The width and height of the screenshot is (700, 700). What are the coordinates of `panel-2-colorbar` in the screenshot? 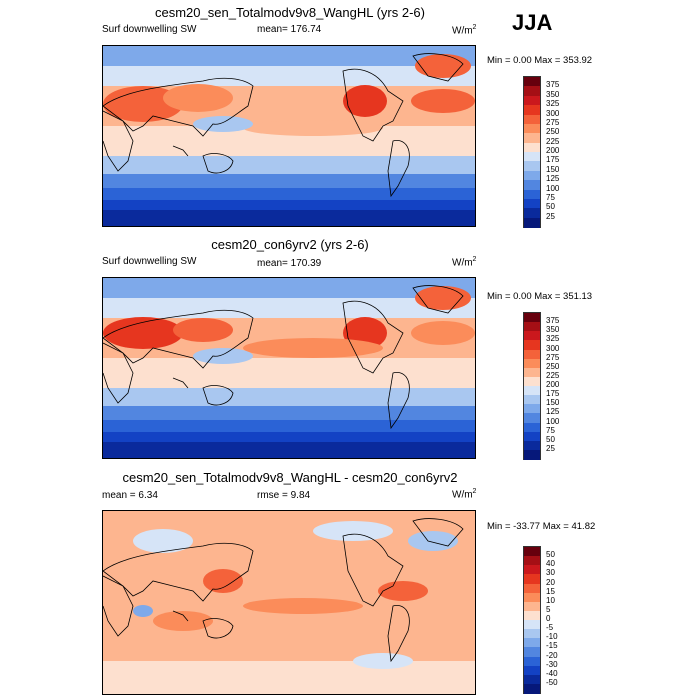 It's located at (532, 386).